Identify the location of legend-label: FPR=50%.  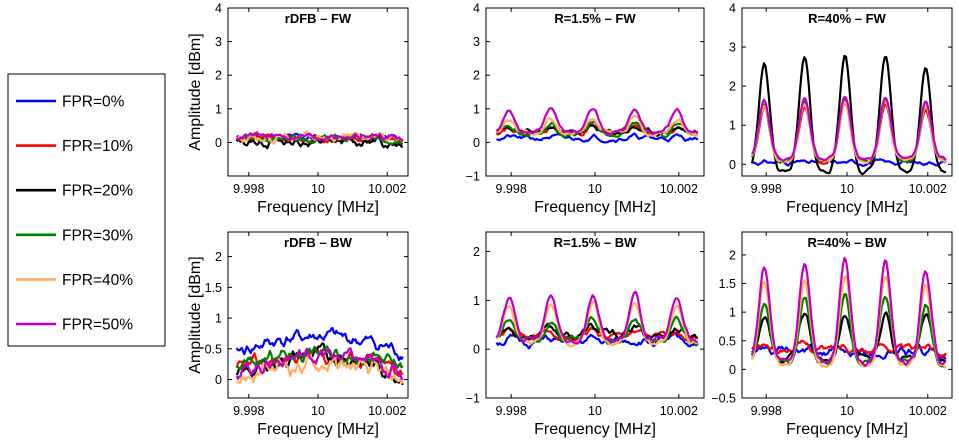
(97, 325).